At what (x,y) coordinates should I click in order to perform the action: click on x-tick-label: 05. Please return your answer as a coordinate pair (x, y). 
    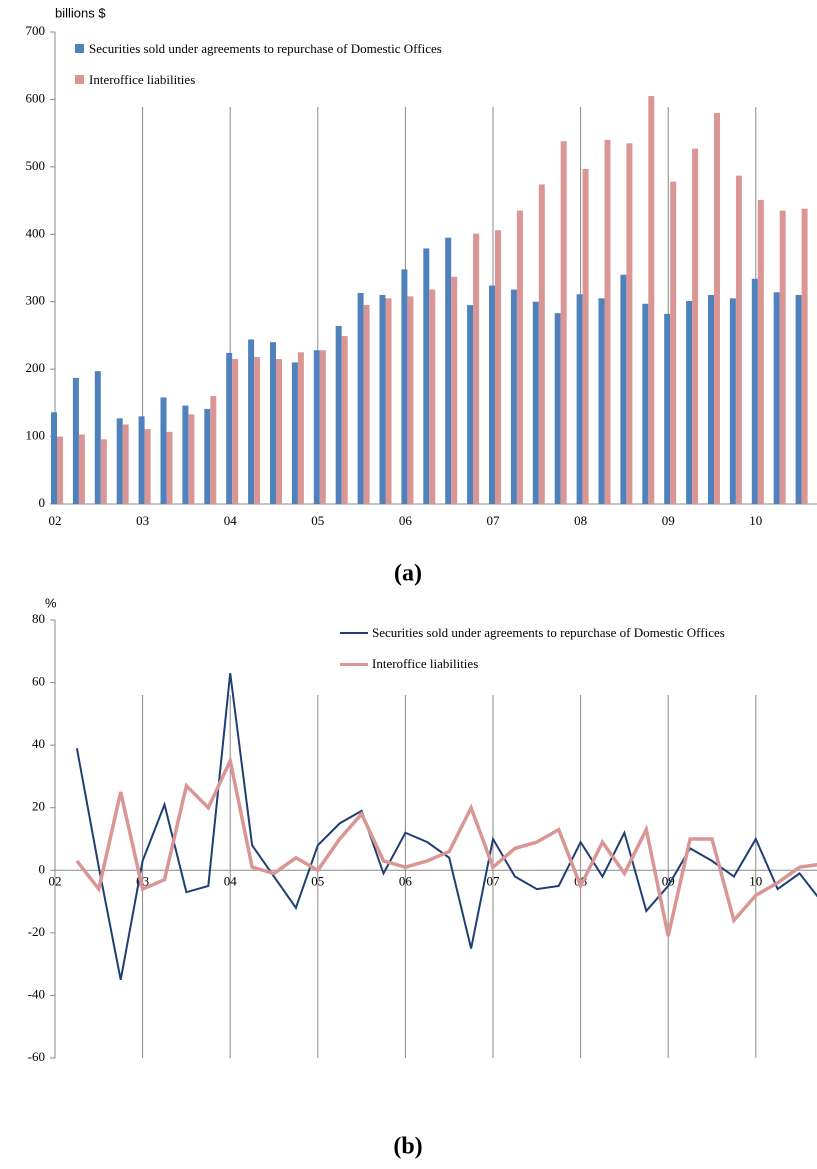
    Looking at the image, I should click on (317, 520).